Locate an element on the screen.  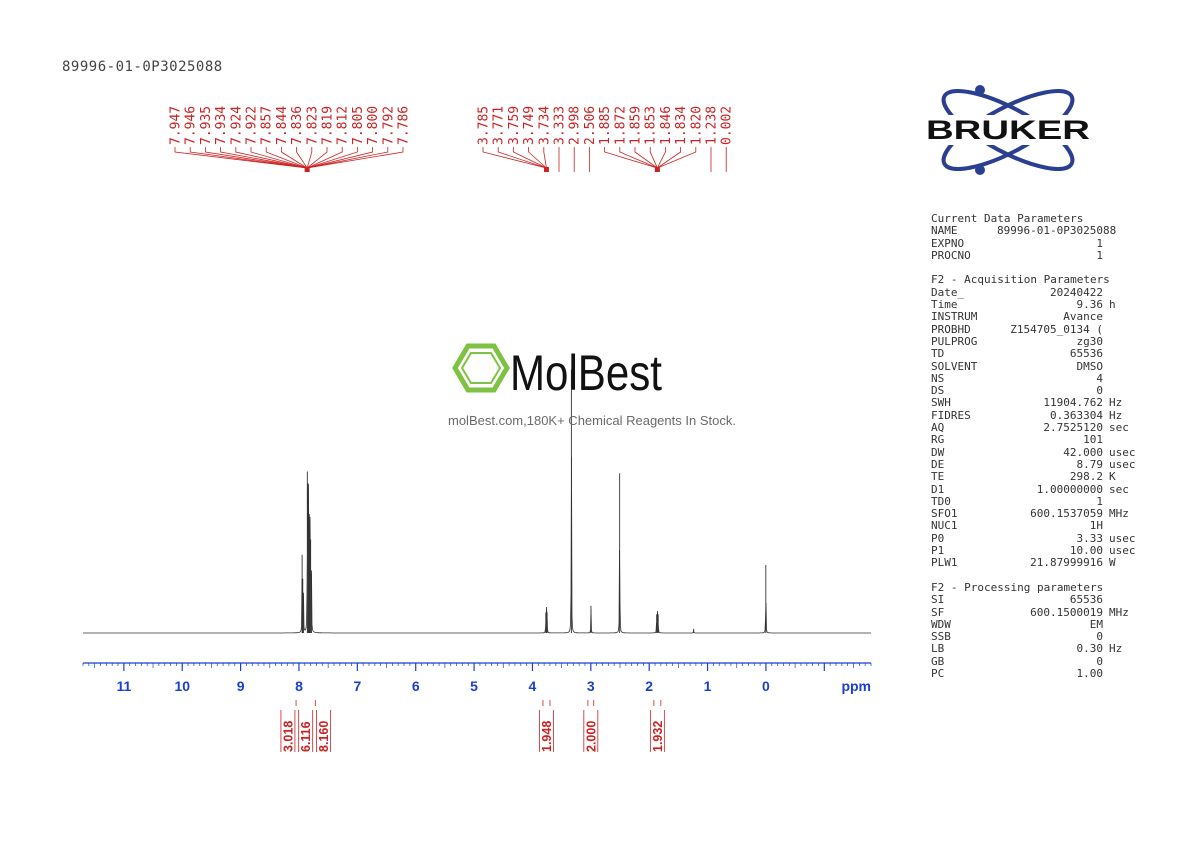
param-key: TD0 is located at coordinates (941, 501).